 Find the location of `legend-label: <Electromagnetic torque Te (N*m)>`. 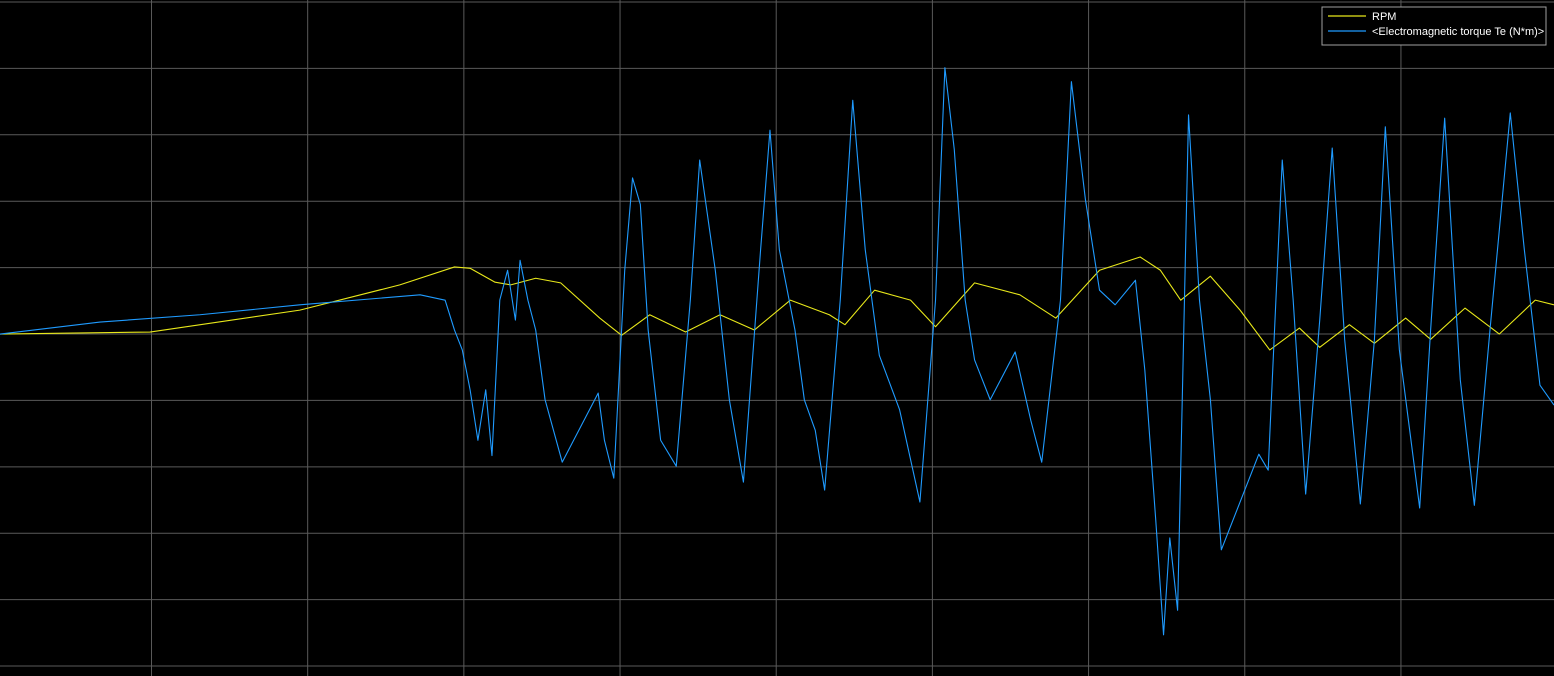

legend-label: <Electromagnetic torque Te (N*m)> is located at coordinates (1458, 32).